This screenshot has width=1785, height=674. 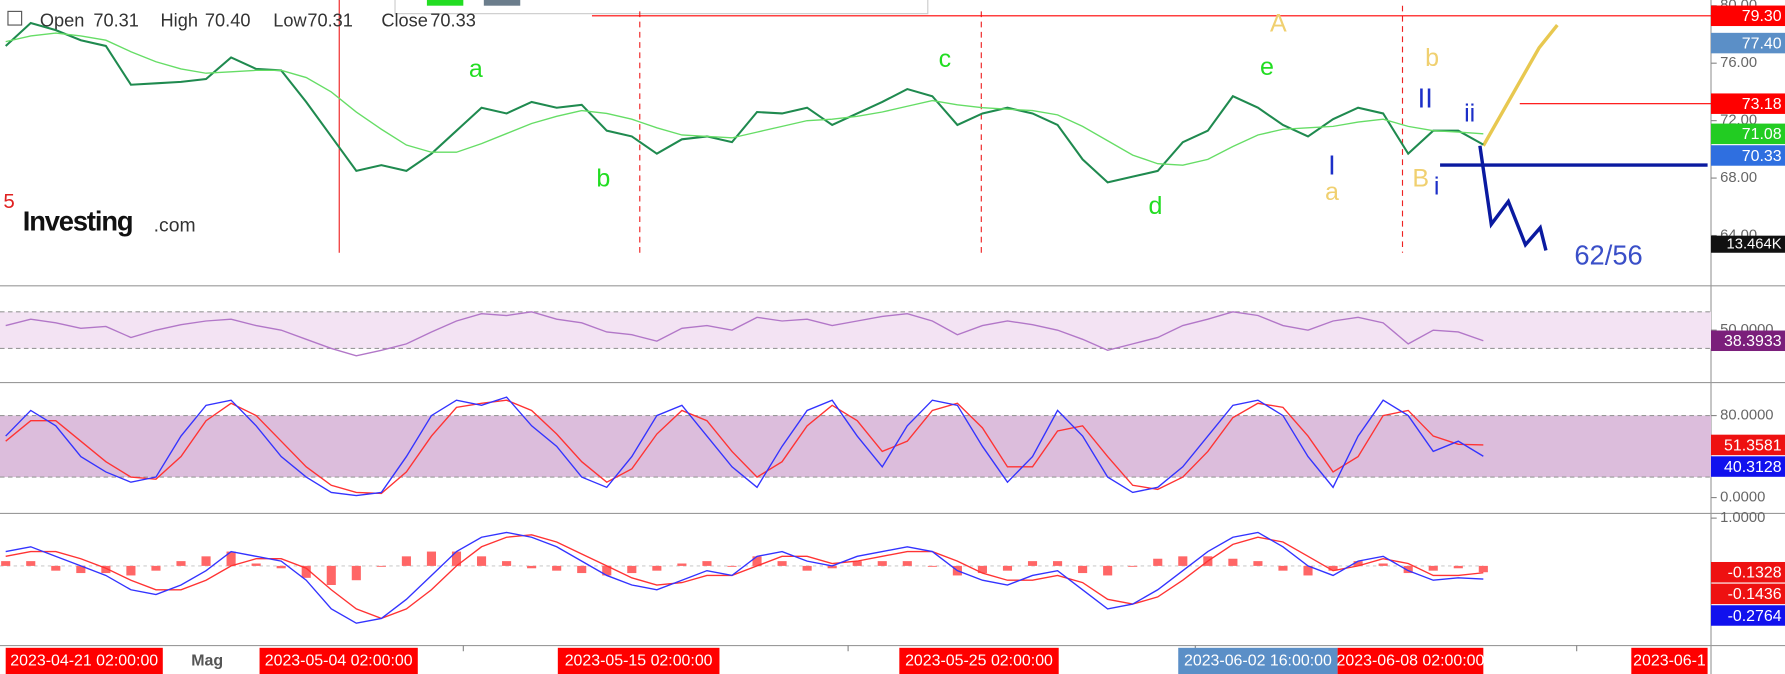 I want to click on wave-label: 5, so click(x=8, y=201).